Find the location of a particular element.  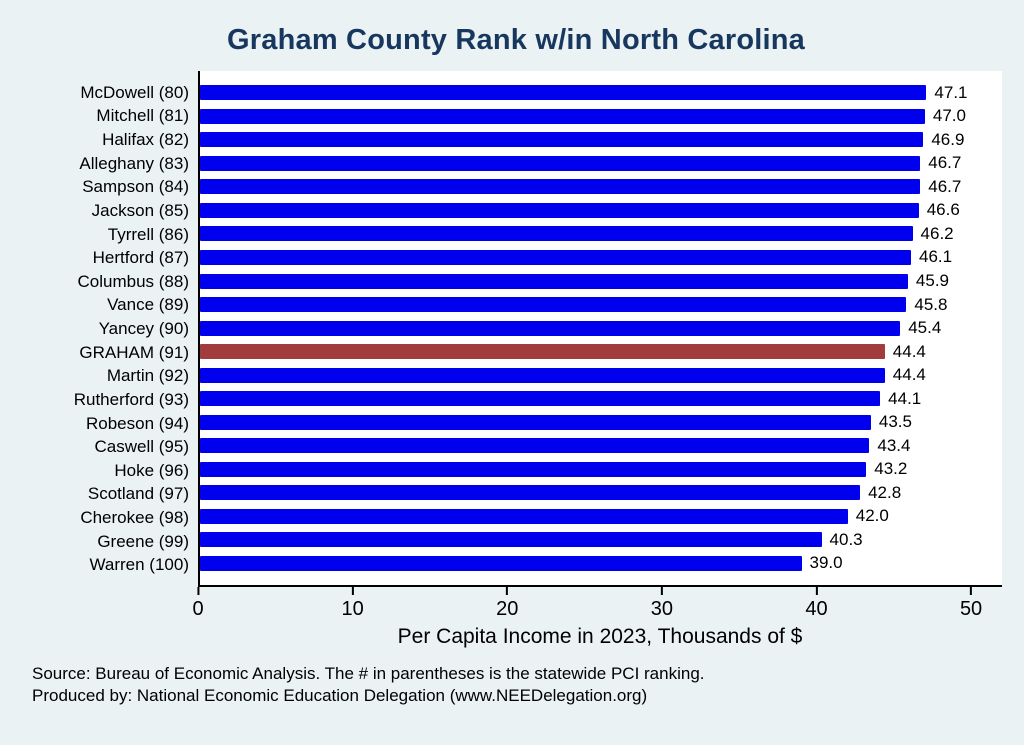

bar-row: 45.8 is located at coordinates (601, 305).